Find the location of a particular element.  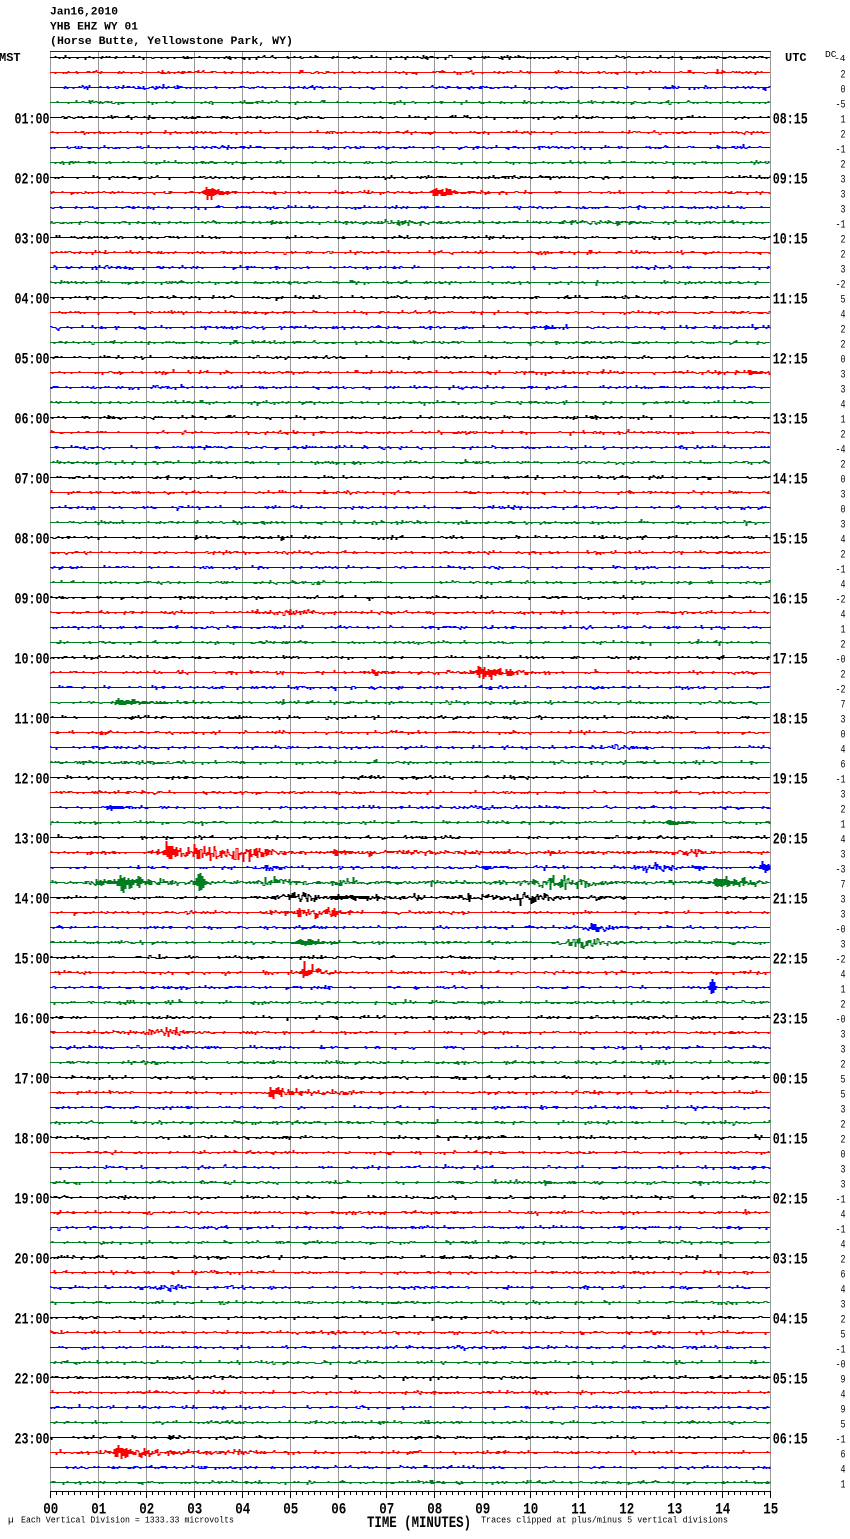

svg-text: 13:15 is located at coordinates (790, 420).